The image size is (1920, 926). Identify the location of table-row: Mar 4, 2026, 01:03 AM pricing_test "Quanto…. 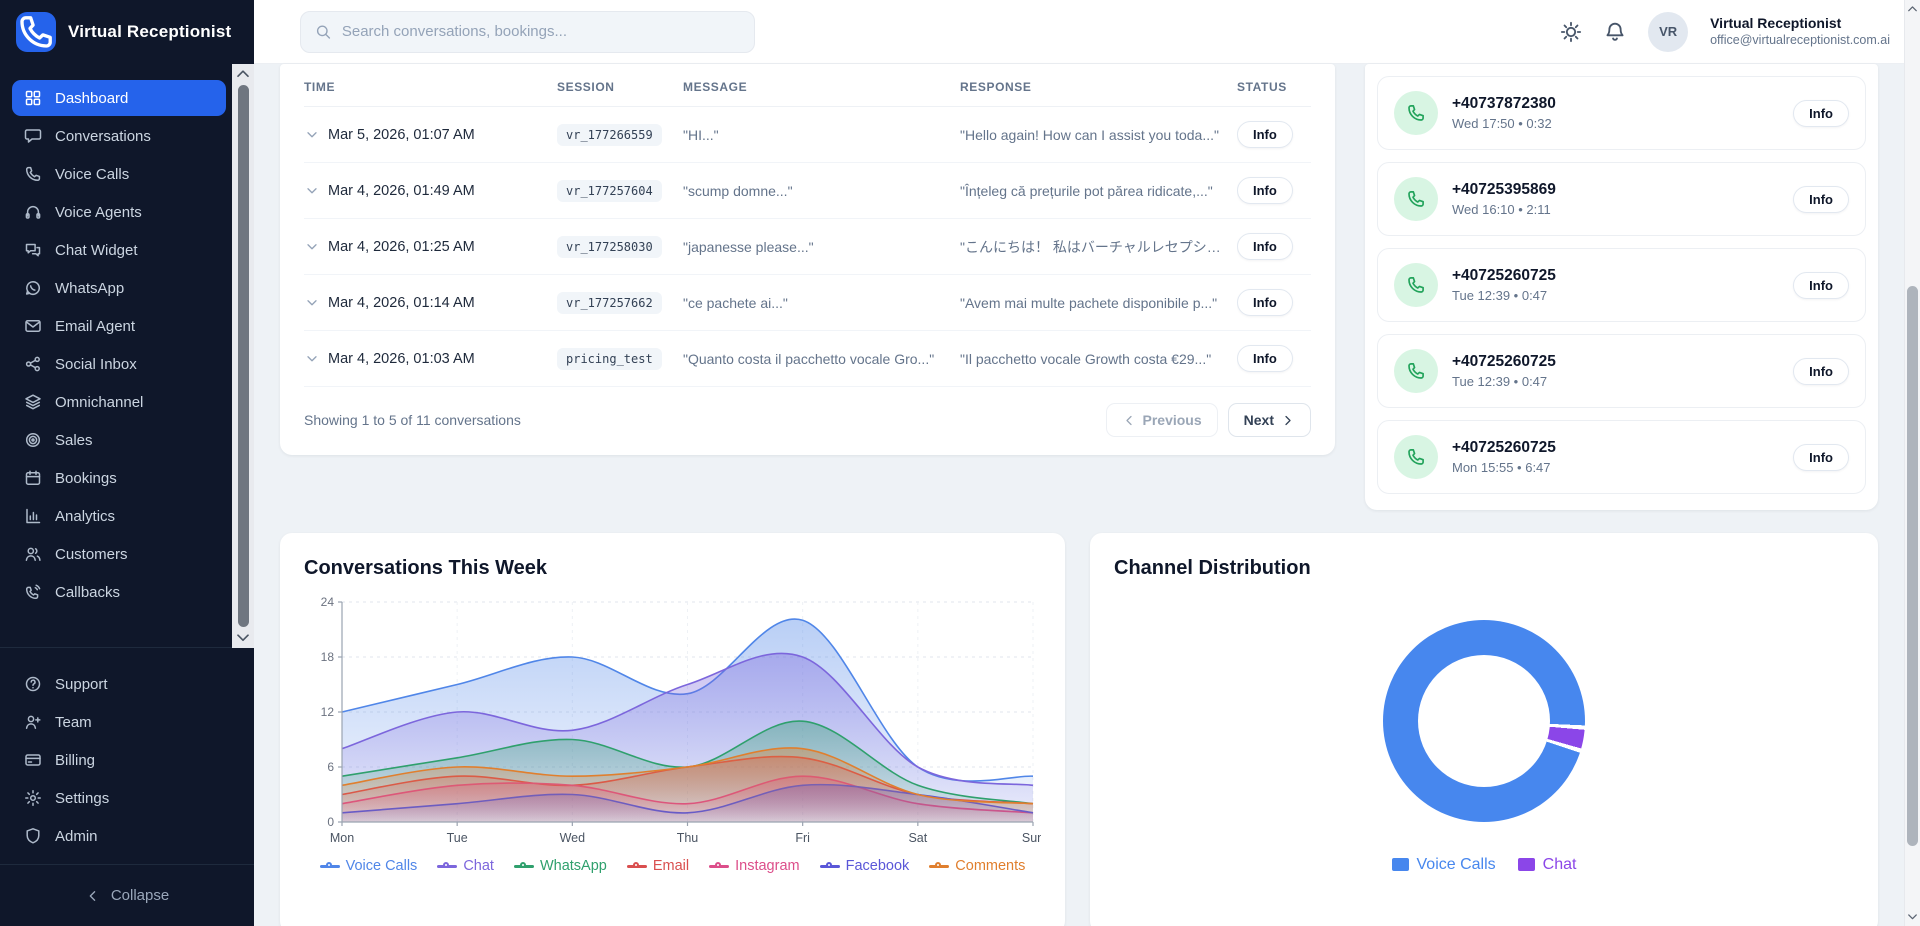
(807, 359).